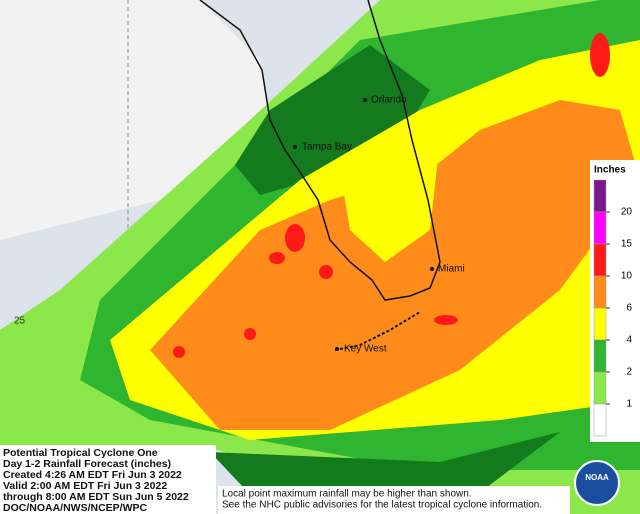  I want to click on city-label: Key West, so click(365, 349).